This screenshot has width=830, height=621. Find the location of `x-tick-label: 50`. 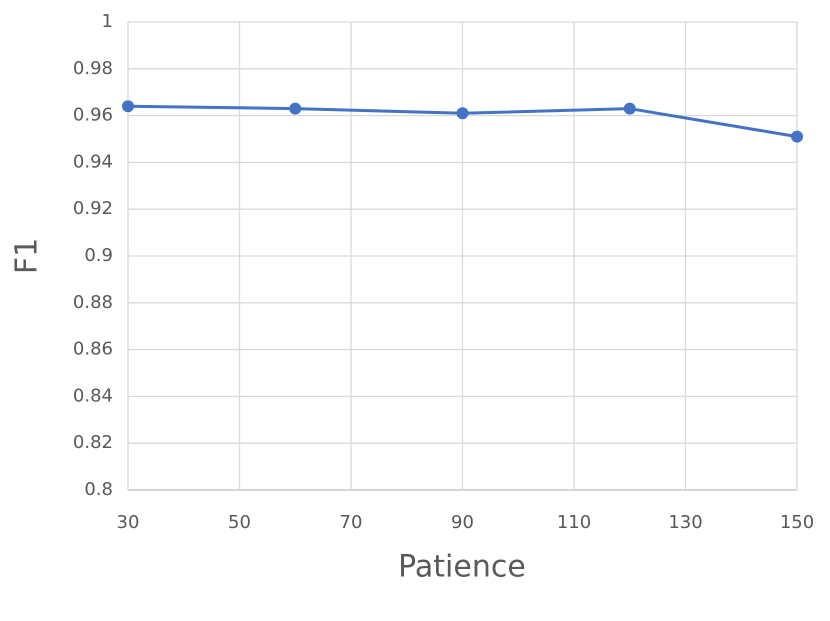

x-tick-label: 50 is located at coordinates (239, 522).